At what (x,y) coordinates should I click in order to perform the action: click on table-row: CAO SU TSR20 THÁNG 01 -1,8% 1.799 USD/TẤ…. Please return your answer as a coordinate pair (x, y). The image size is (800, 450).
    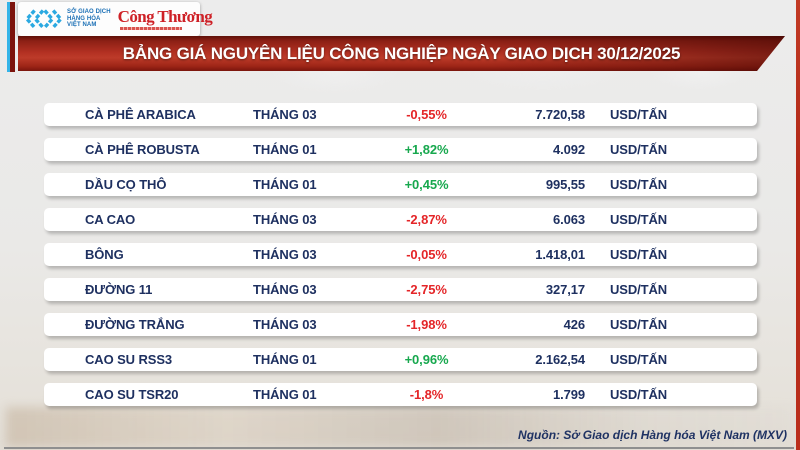
    Looking at the image, I should click on (400, 394).